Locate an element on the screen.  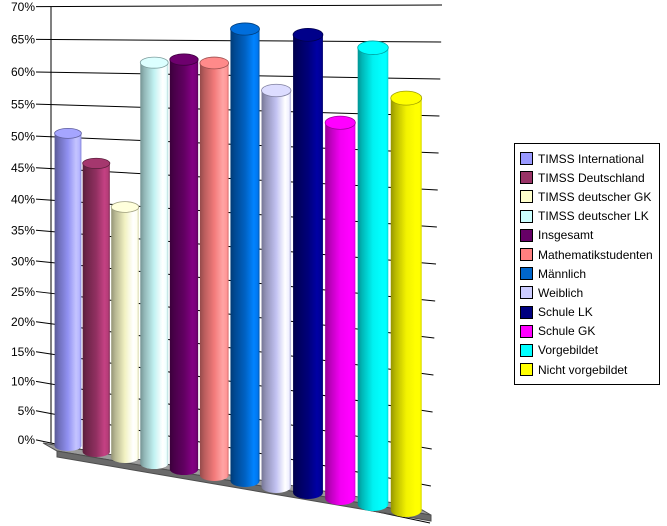
legend-label: Weiblich is located at coordinates (561, 292).